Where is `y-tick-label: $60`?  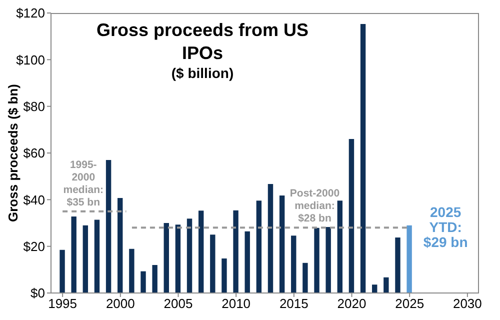 y-tick-label: $60 is located at coordinates (34, 153).